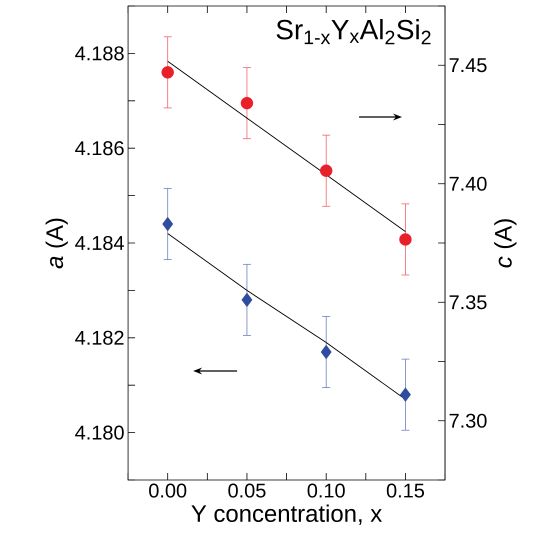 The width and height of the screenshot is (539, 558). What do you see at coordinates (99, 243) in the screenshot?
I see `y-tick-label: 4.184` at bounding box center [99, 243].